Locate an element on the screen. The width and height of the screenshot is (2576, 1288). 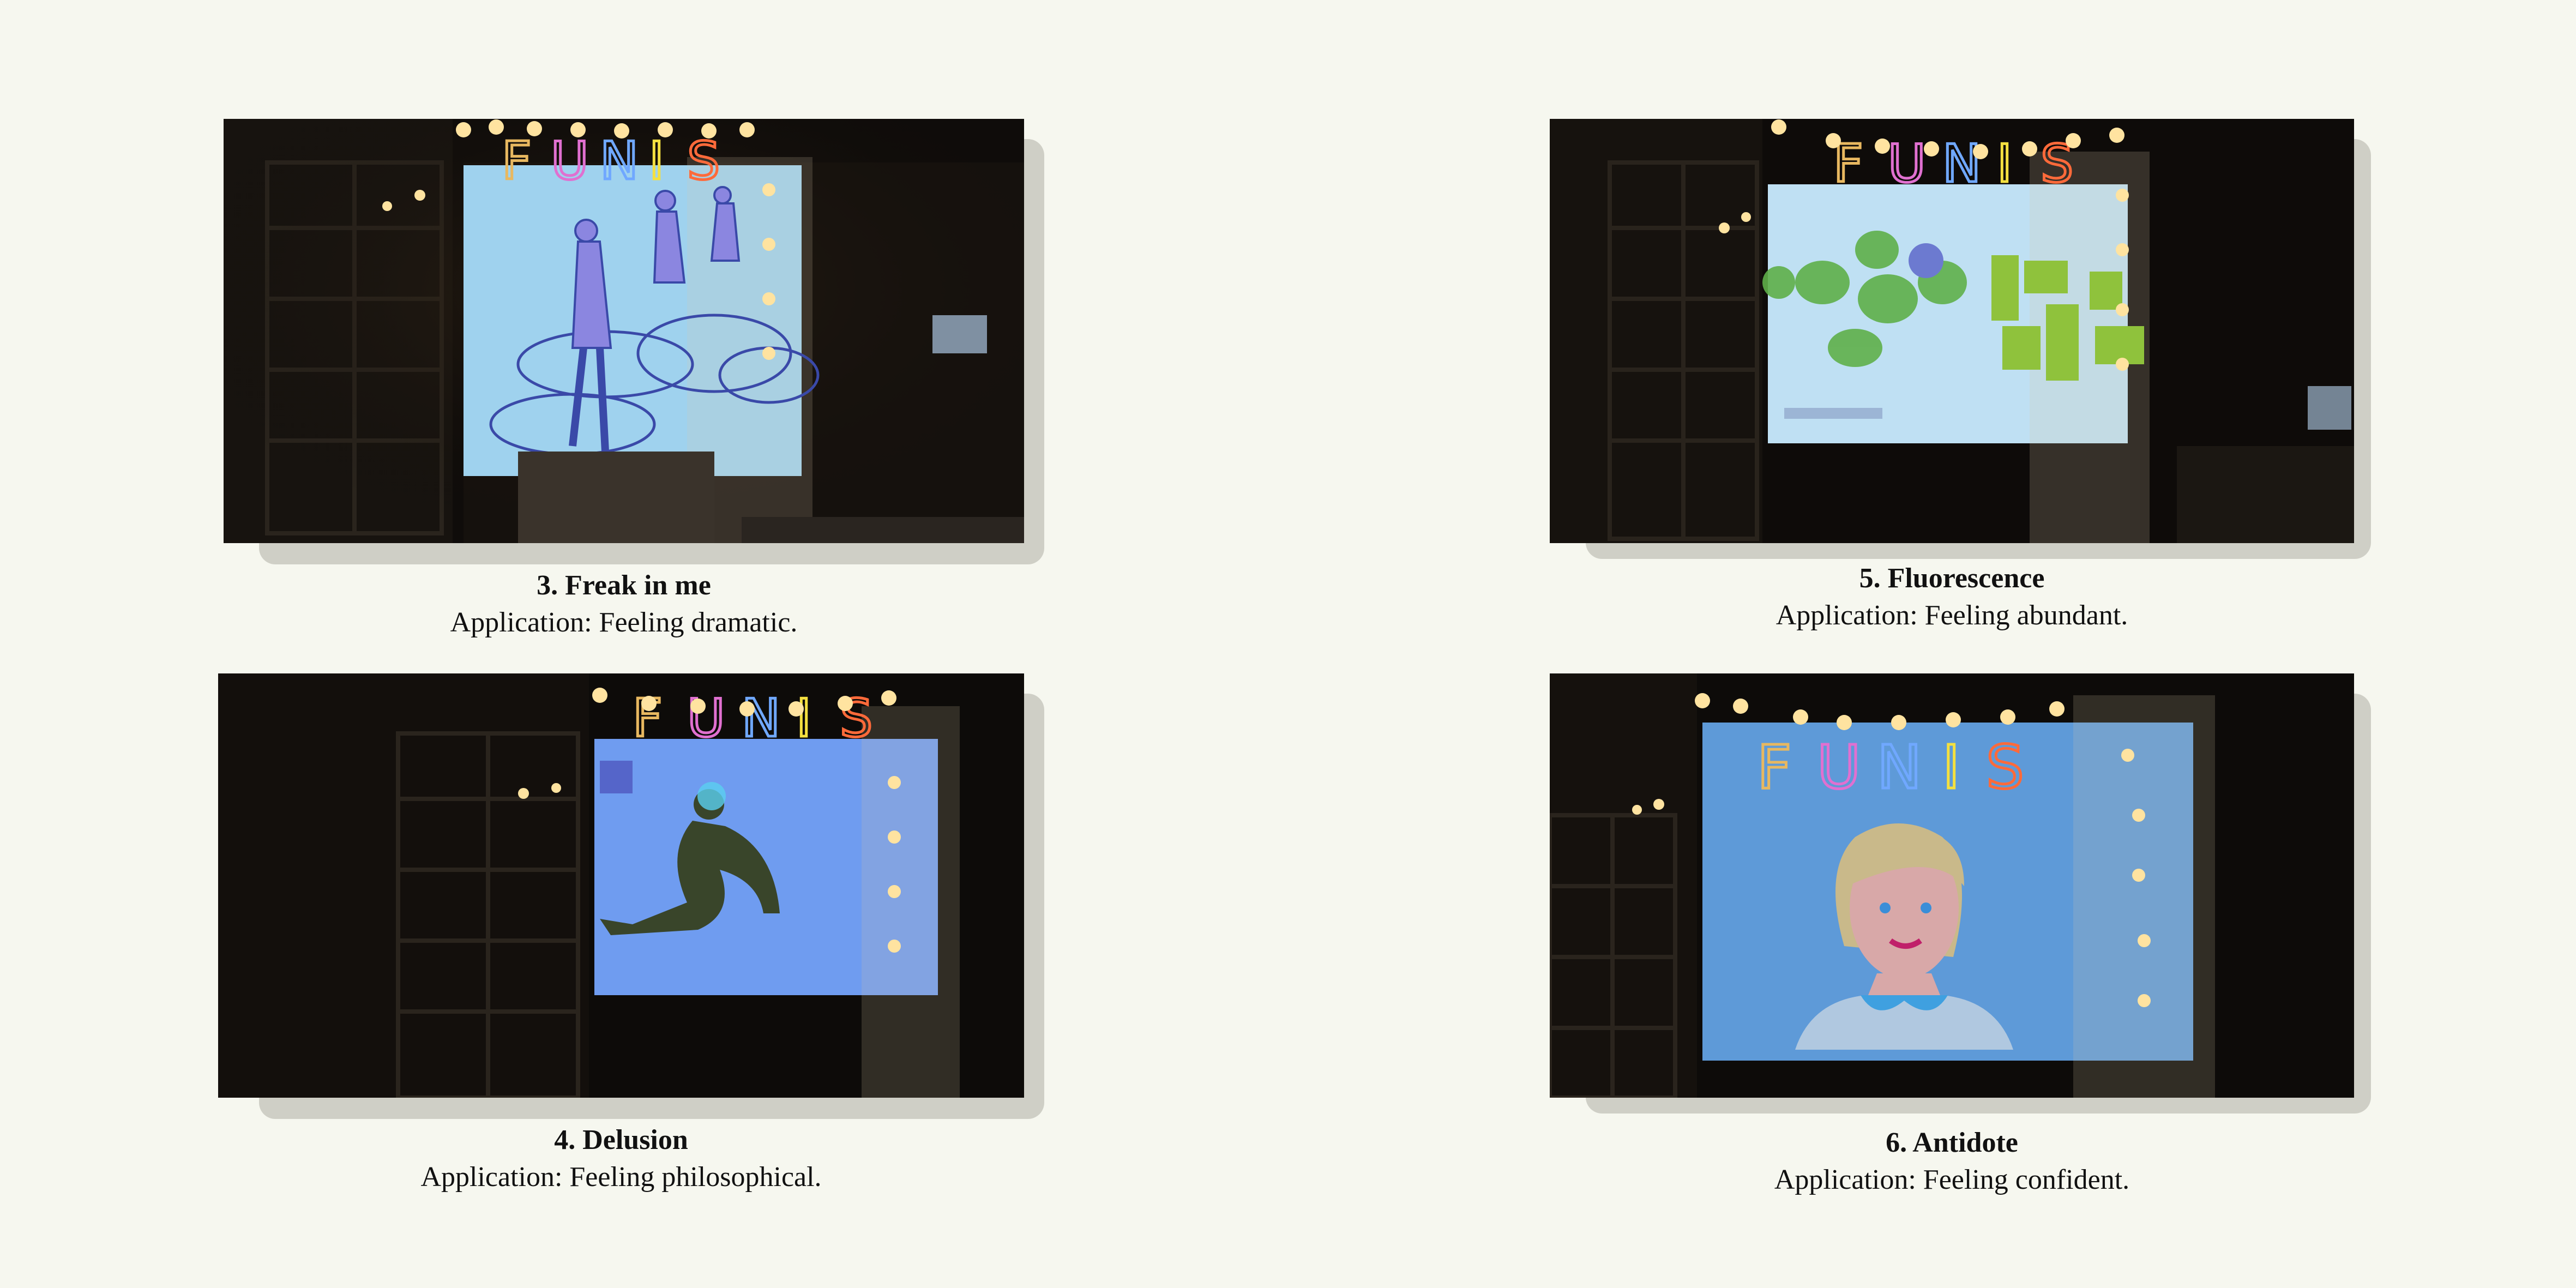
panel-application: Application: Feeling philosophical. is located at coordinates (621, 1177).